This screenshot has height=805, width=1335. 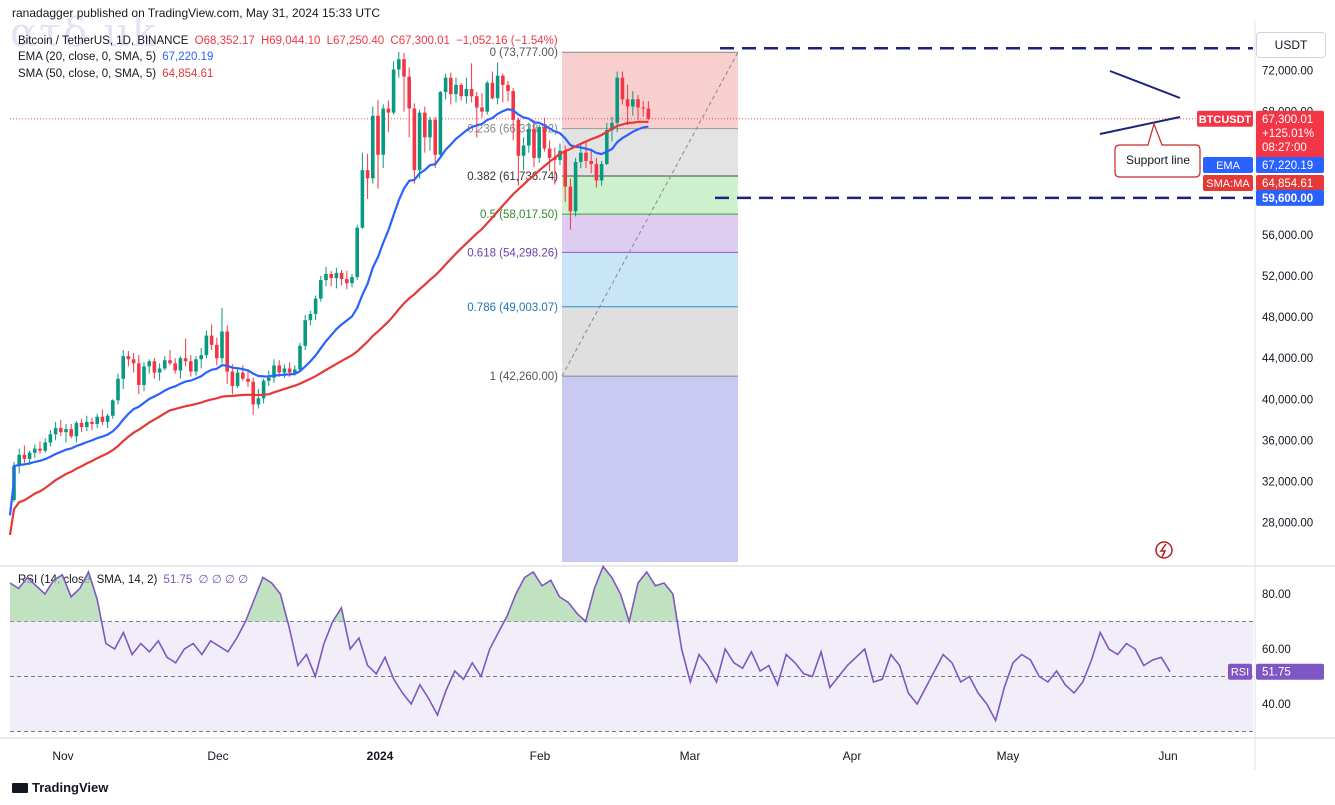 What do you see at coordinates (1287, 441) in the screenshot?
I see `price-tick-label: 36,000.00` at bounding box center [1287, 441].